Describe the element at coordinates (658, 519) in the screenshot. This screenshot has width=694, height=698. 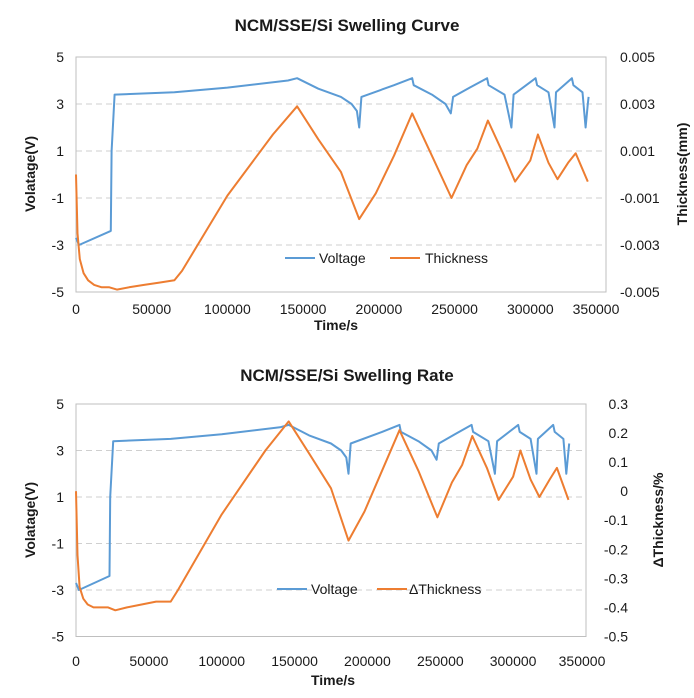
I see `chart2-y2-axis-label: ΔThickness/%` at that location.